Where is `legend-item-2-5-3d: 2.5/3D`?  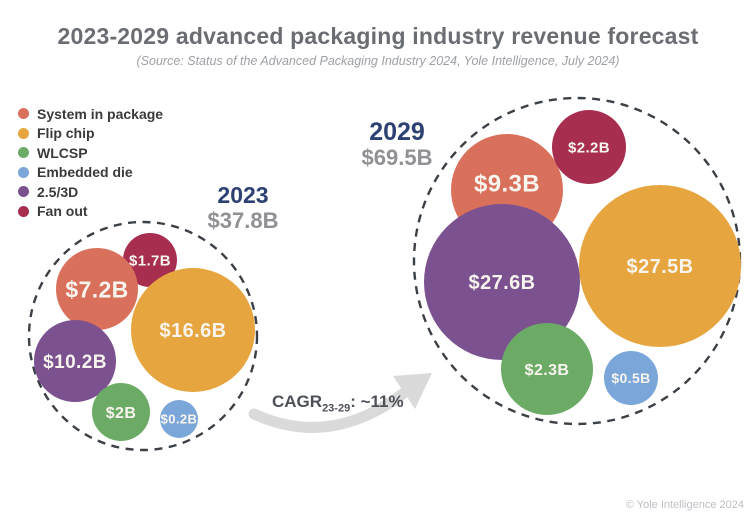 legend-item-2-5-3d: 2.5/3D is located at coordinates (90, 192).